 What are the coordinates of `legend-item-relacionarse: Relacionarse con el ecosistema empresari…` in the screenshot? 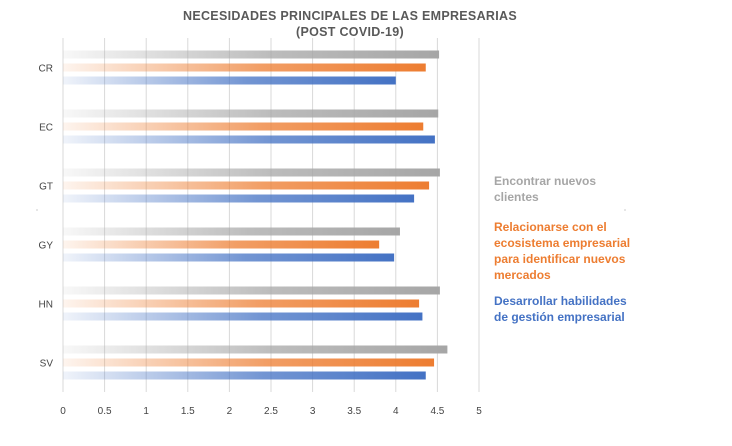 It's located at (562, 251).